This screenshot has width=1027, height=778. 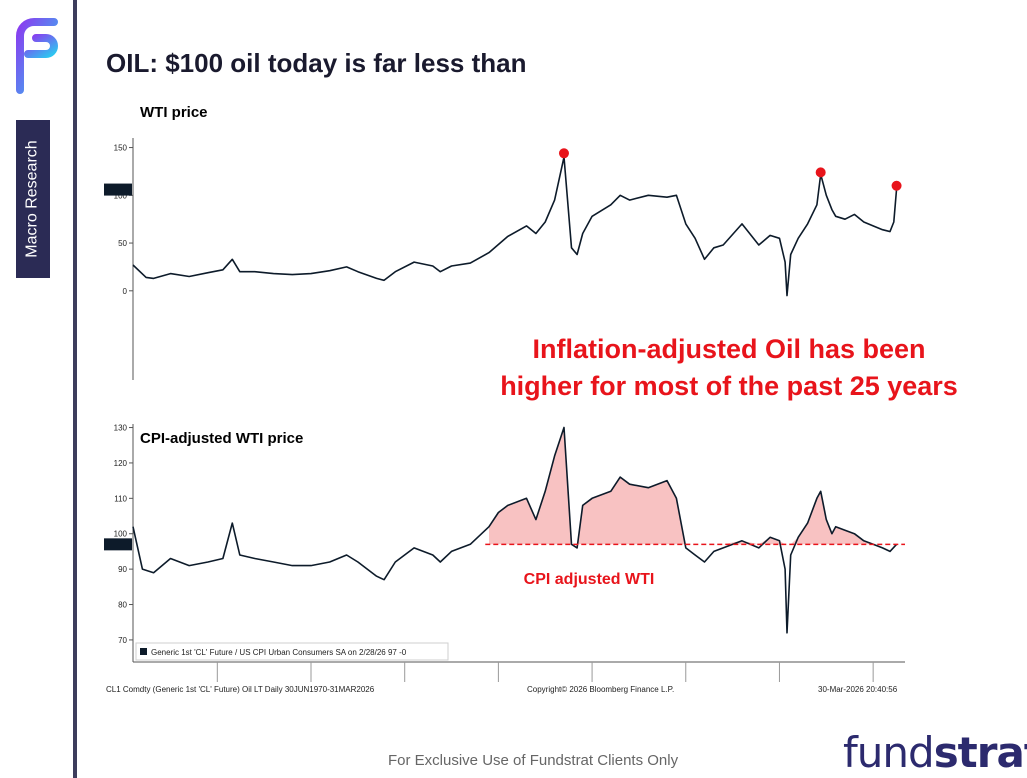 I want to click on fundstrat-logo-icon, so click(x=37, y=56).